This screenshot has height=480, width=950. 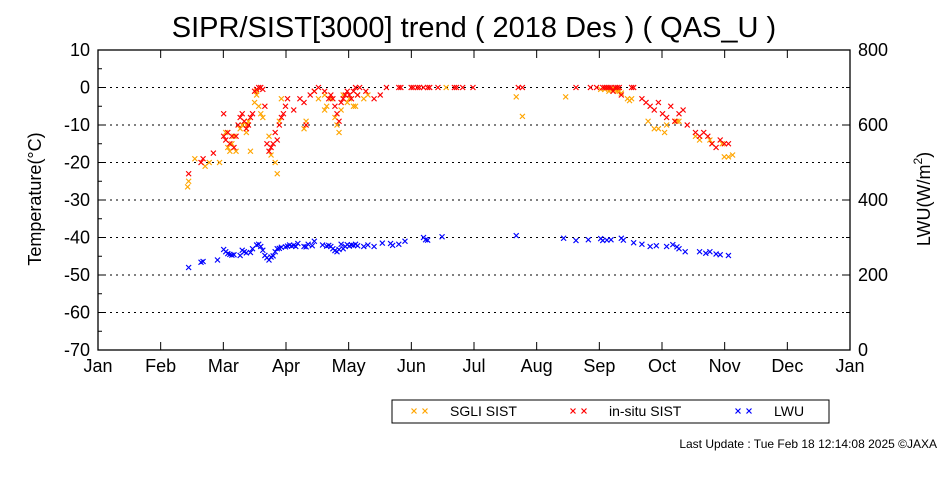 I want to click on y-tick-label-right: 400, so click(x=873, y=200).